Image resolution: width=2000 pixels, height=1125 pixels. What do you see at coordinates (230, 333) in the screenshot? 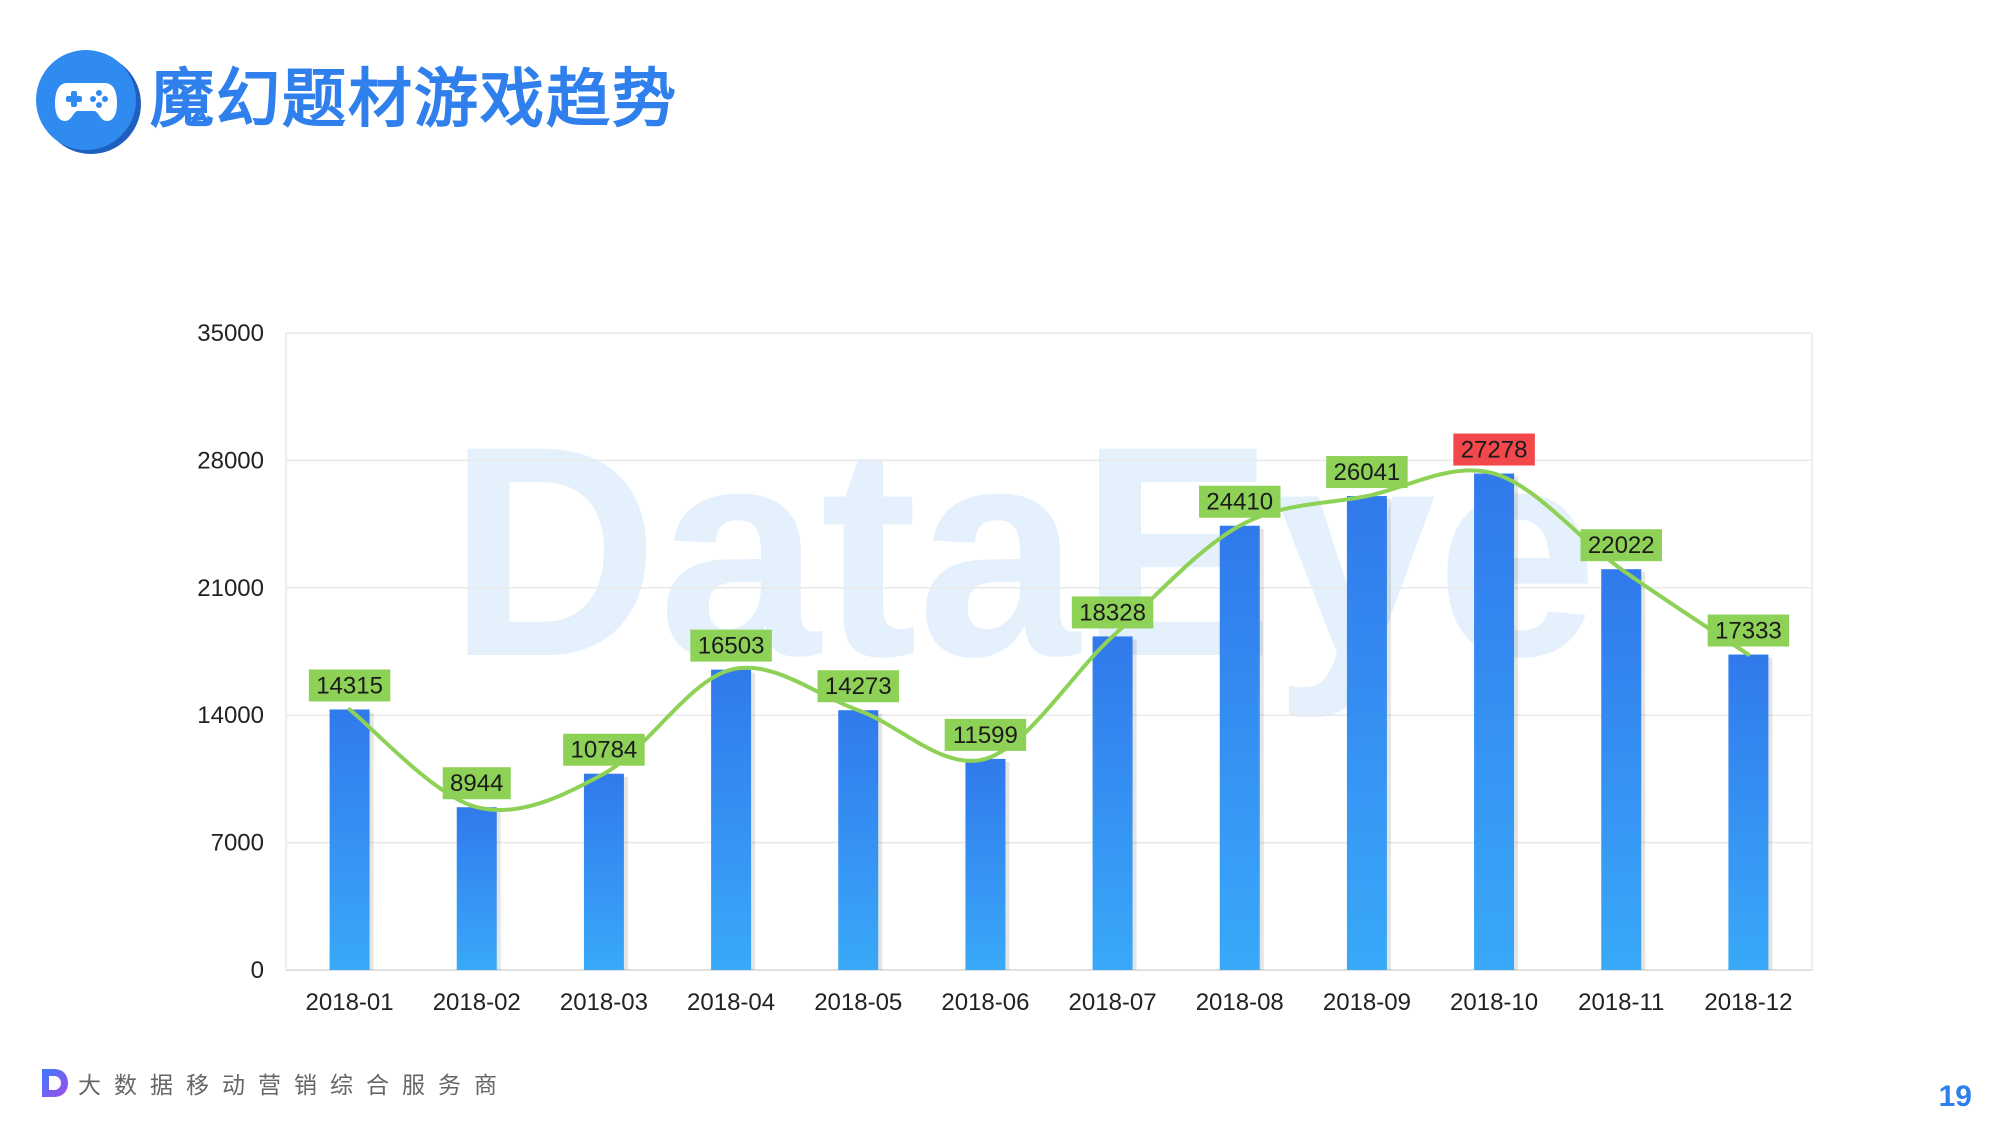
I see `y-tick-label: 35000` at bounding box center [230, 333].